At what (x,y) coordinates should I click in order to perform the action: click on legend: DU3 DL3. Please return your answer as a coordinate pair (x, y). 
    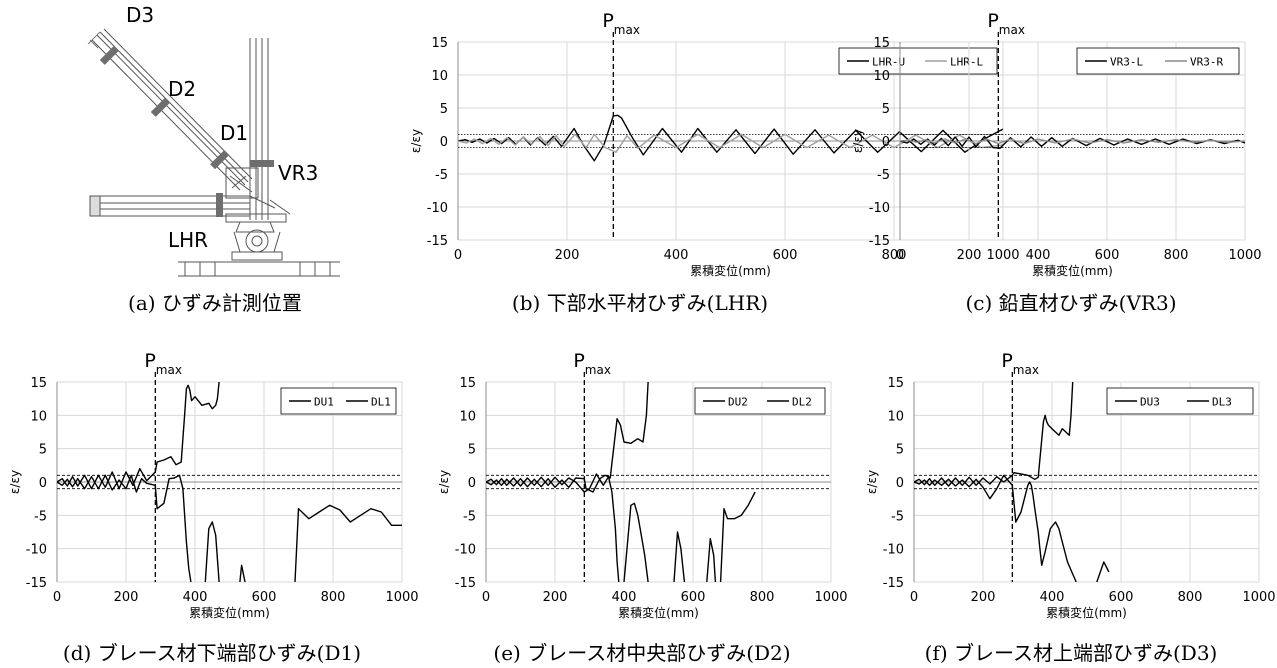
    Looking at the image, I should click on (1180, 401).